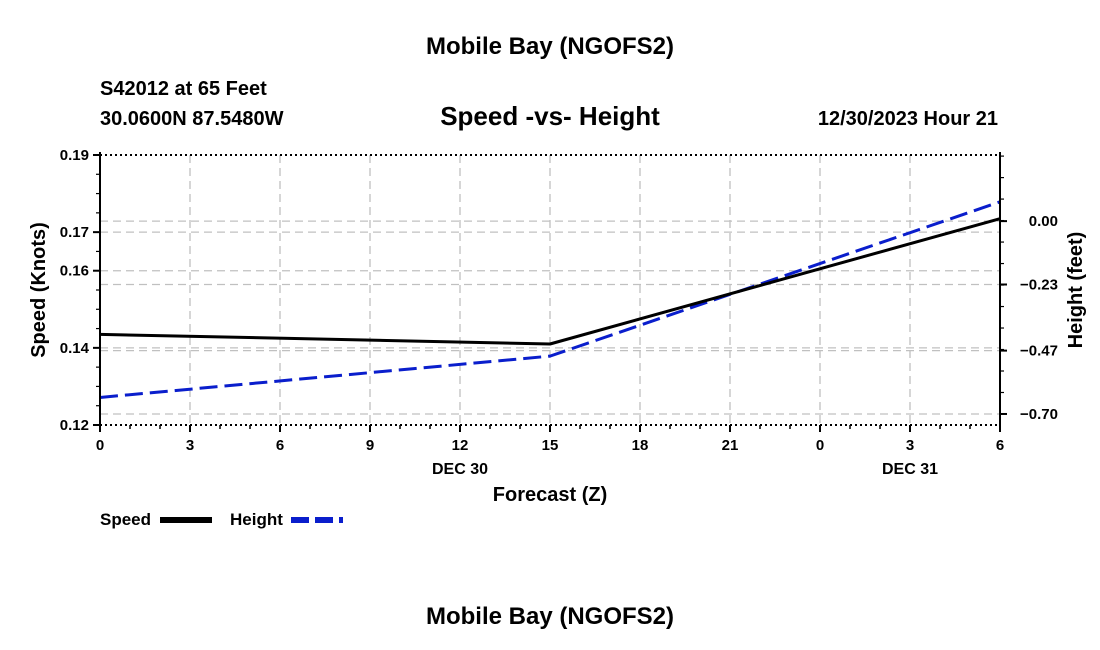 The image size is (1100, 650). I want to click on x-tick-label: 18, so click(640, 445).